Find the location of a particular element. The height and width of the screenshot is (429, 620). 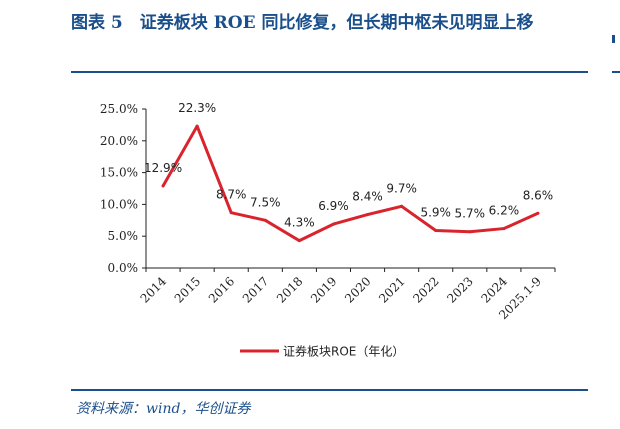

y-tick-label: 20.0% is located at coordinates (119, 141).